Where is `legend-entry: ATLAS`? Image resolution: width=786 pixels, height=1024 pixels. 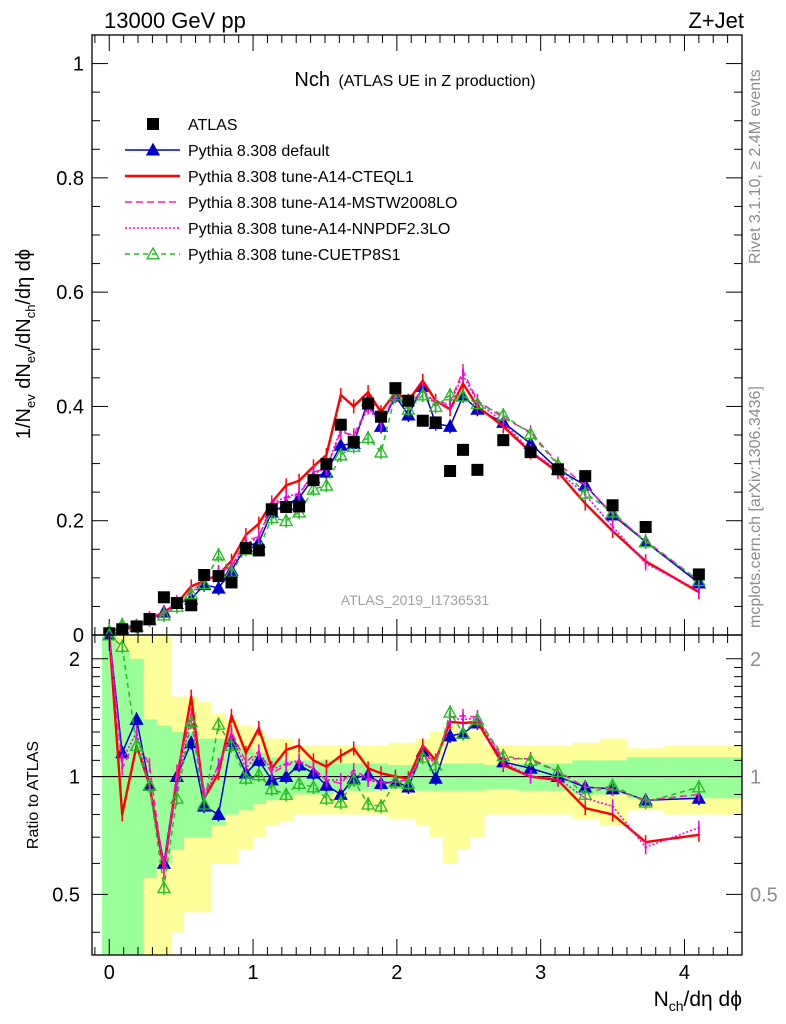
legend-entry: ATLAS is located at coordinates (192, 125).